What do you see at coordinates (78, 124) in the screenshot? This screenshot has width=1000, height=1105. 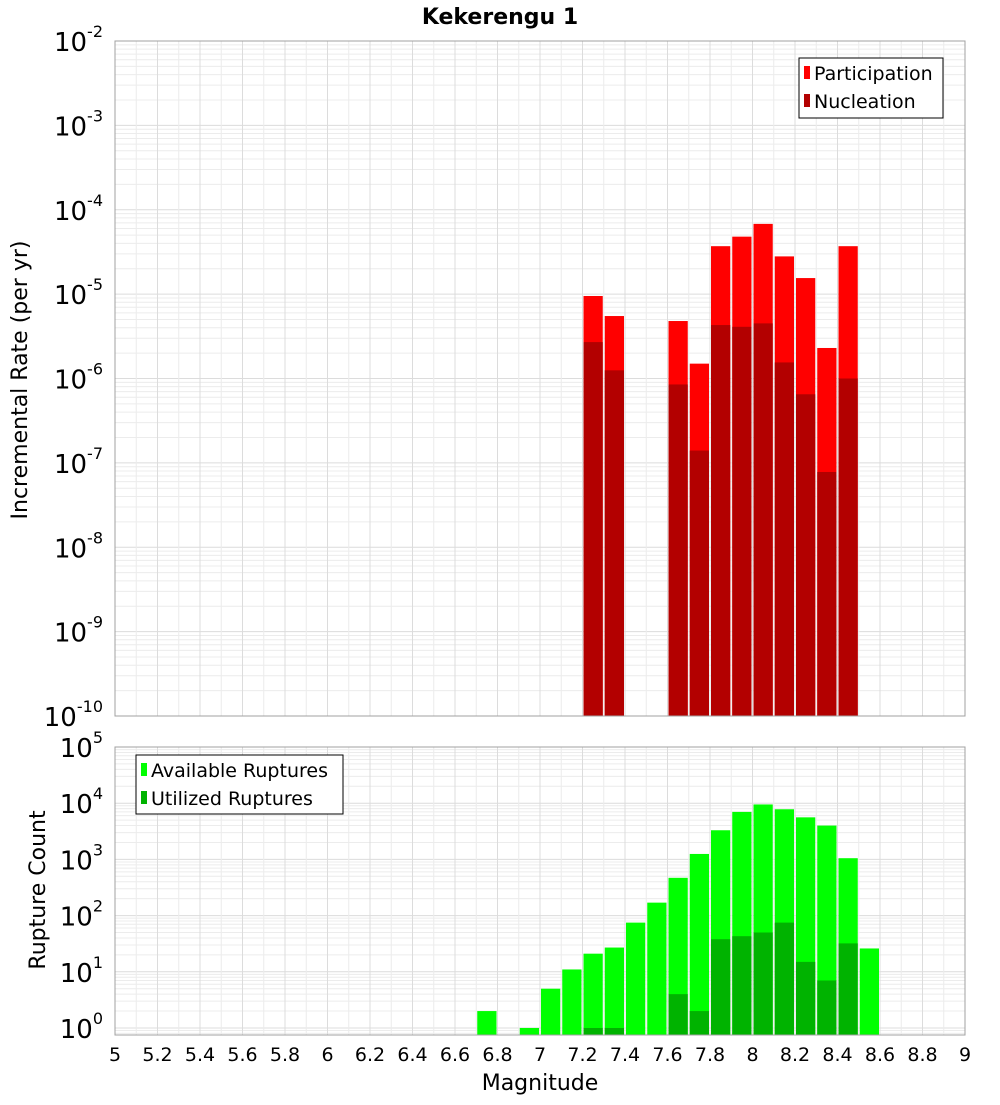 I see `top-y-tick-label: 10⁻³` at bounding box center [78, 124].